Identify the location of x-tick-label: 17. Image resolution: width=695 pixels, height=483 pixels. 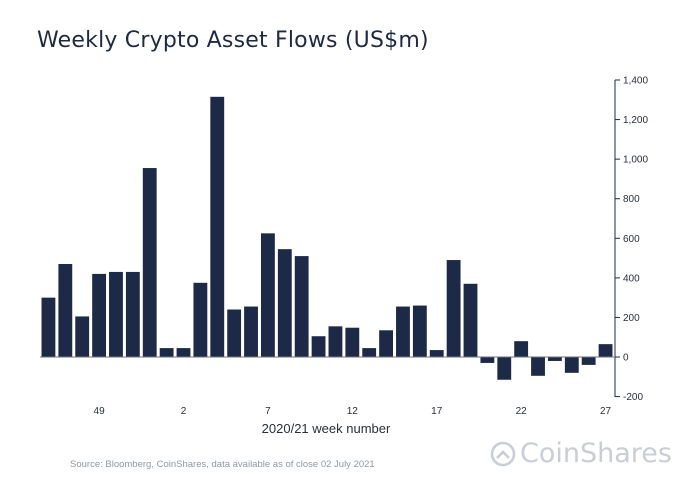
(437, 411).